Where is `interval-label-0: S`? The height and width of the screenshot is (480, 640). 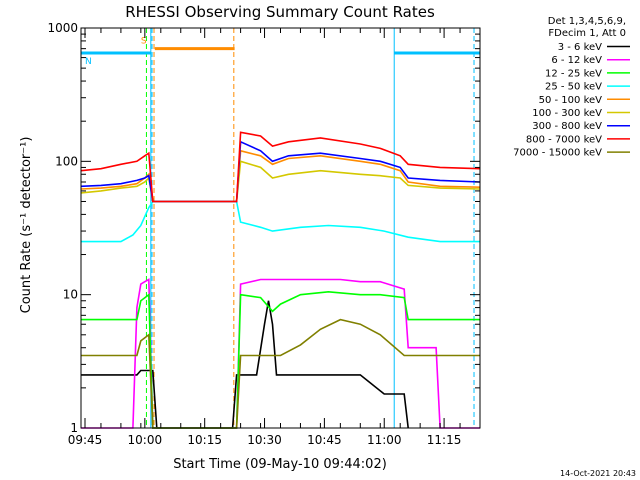 interval-label-0: S is located at coordinates (144, 42).